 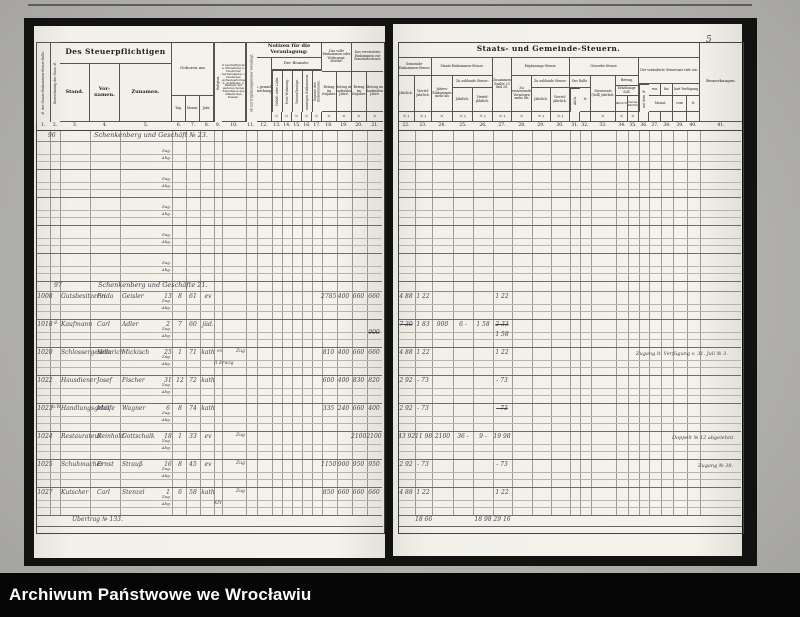 I want to click on header-betrag-laufend: Betrag im laufenden Jahre., so click(x=344, y=92).